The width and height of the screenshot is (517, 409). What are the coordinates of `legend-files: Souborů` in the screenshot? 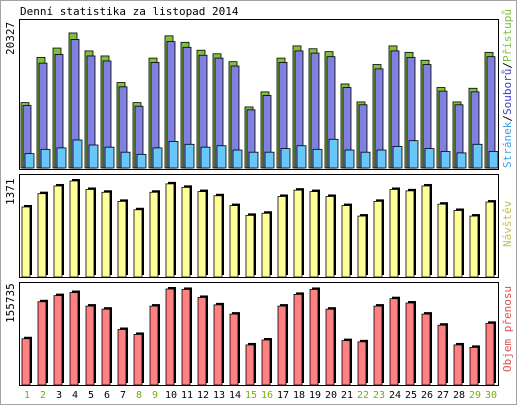 It's located at (507, 92).